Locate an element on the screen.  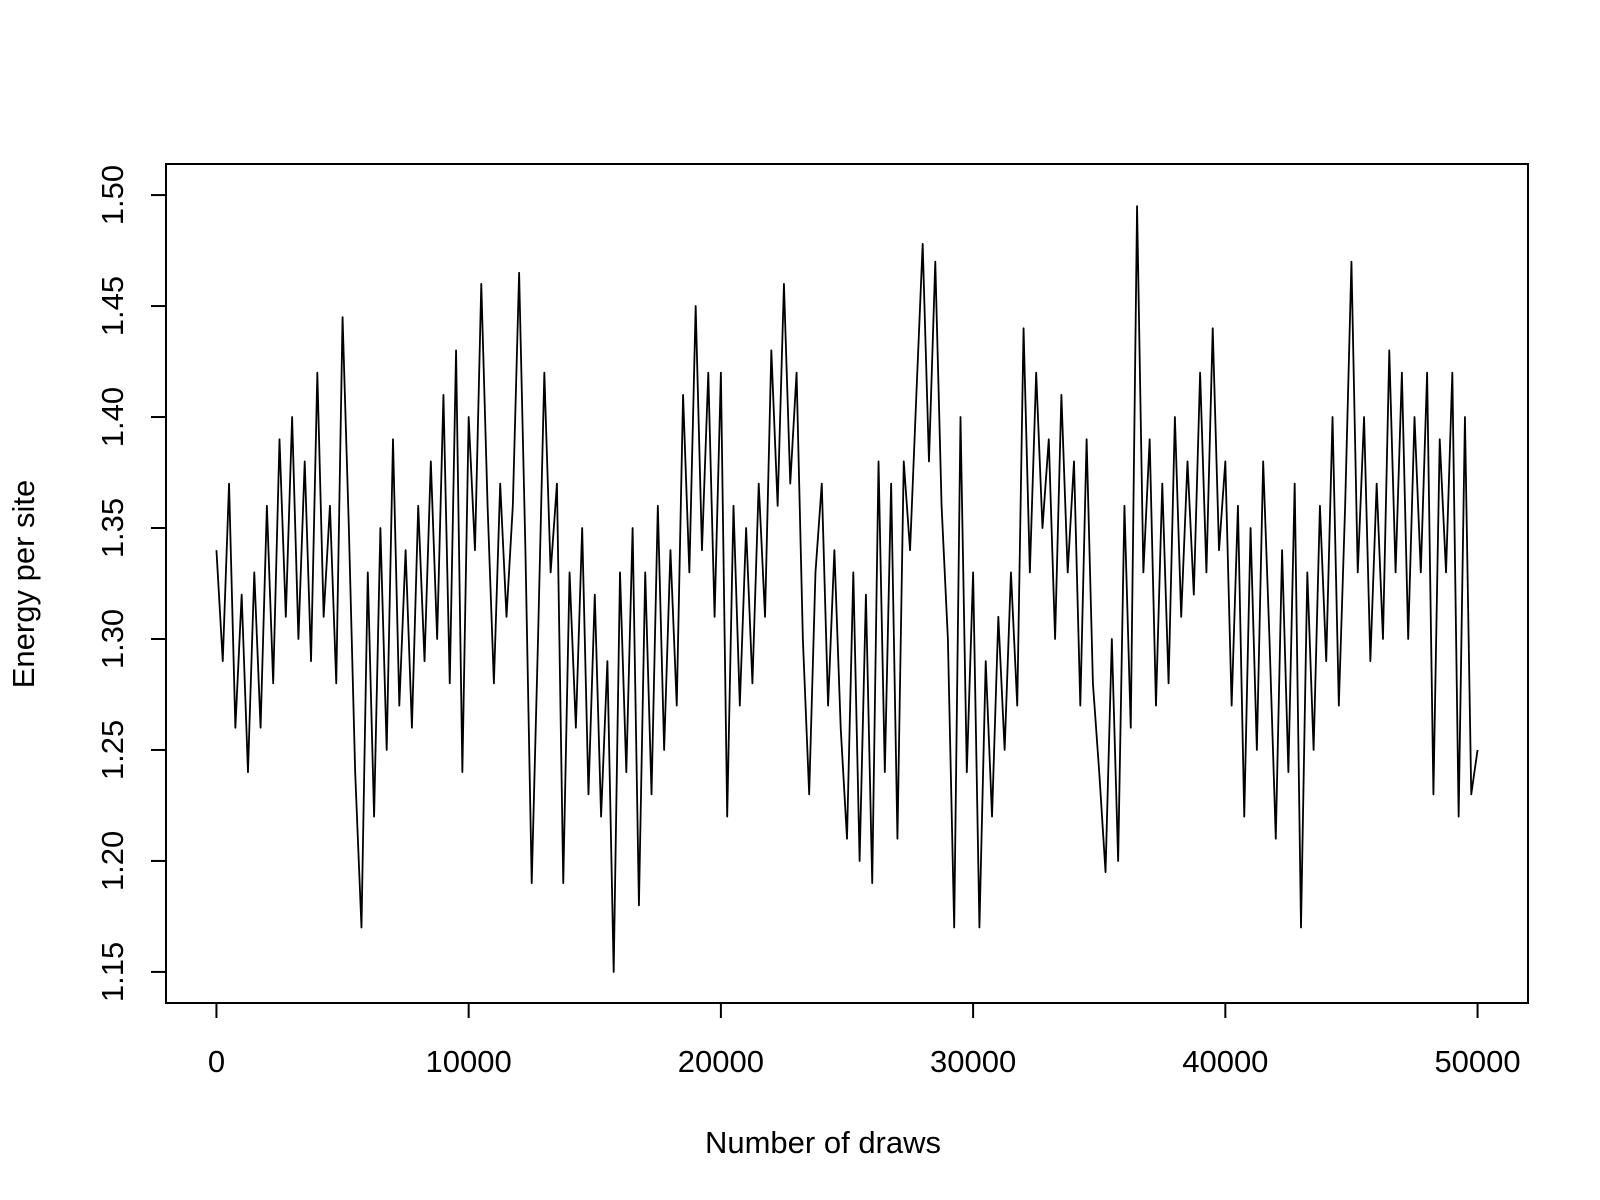
x-tick-label: 40000 is located at coordinates (1225, 1061).